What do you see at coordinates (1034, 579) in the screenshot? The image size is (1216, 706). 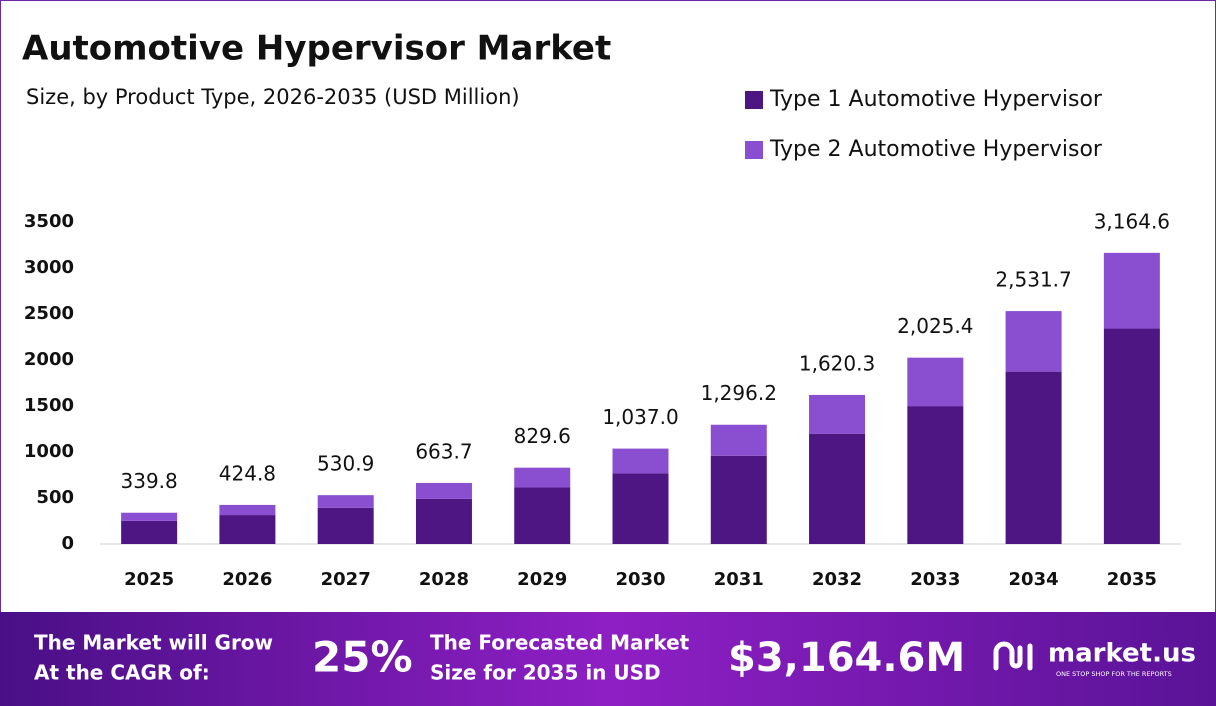 I see `x-tick-label: 2034` at bounding box center [1034, 579].